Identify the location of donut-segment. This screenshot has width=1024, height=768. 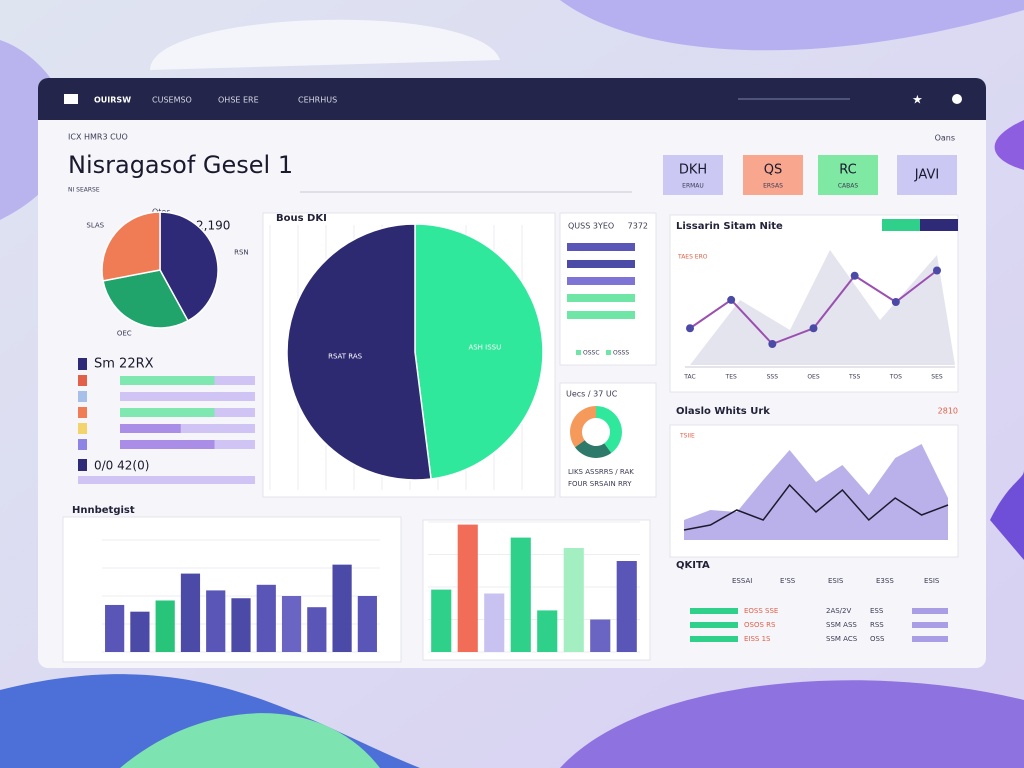
(583, 427).